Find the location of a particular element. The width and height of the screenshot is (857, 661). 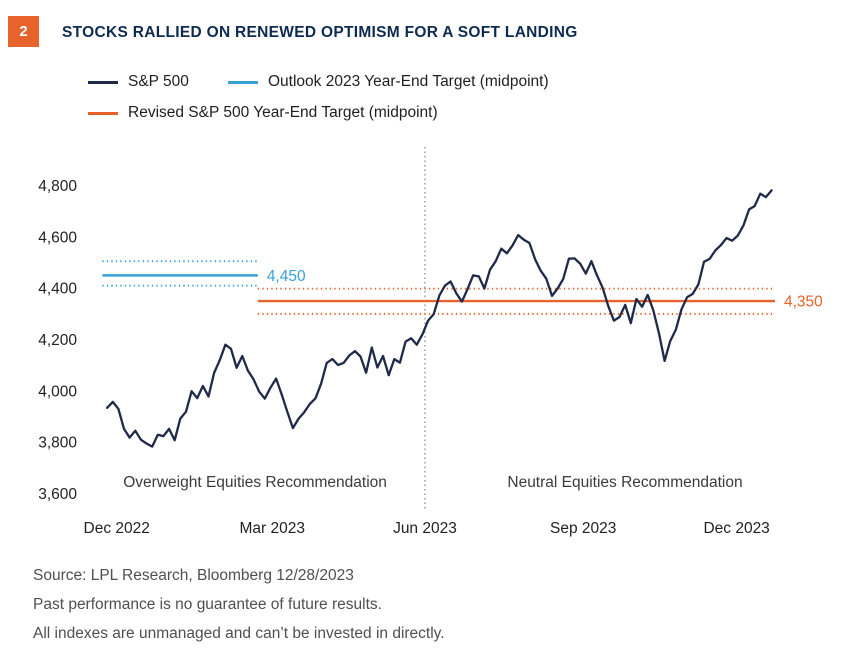

legend-item-revised-target-swatch is located at coordinates (103, 113).